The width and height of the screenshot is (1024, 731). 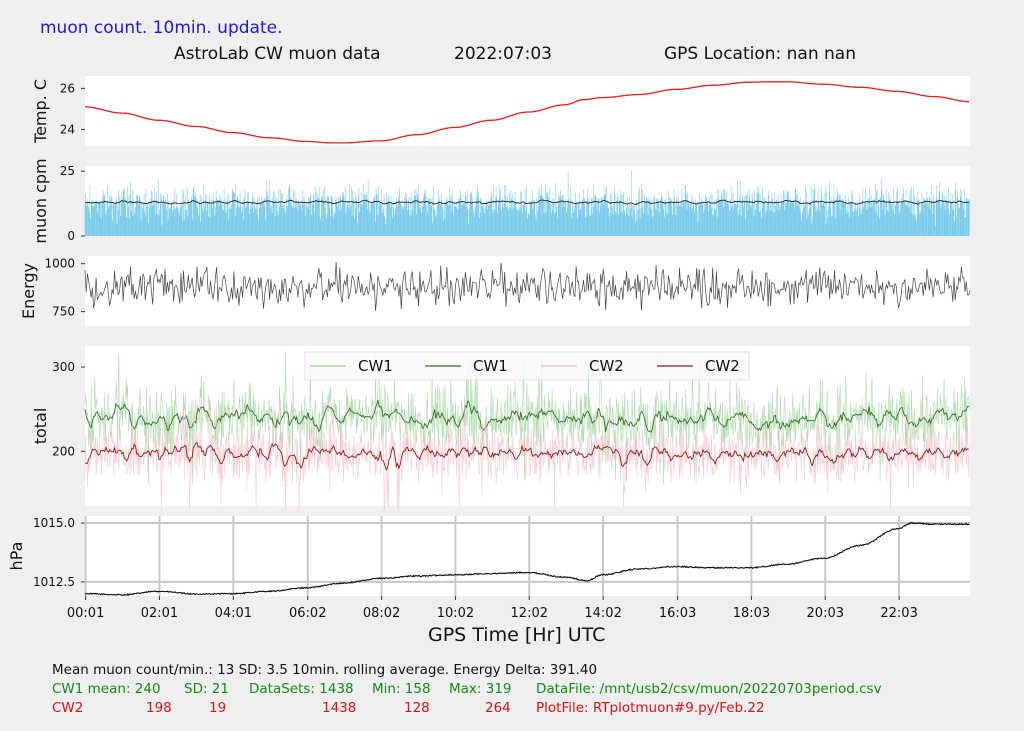 I want to click on x-tick-label: 02:01, so click(x=159, y=613).